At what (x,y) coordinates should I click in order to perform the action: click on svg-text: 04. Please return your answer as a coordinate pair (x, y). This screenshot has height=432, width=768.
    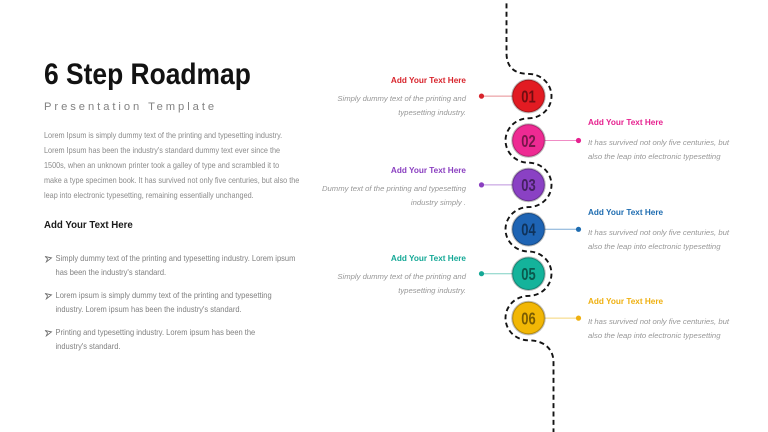
    Looking at the image, I should click on (528, 231).